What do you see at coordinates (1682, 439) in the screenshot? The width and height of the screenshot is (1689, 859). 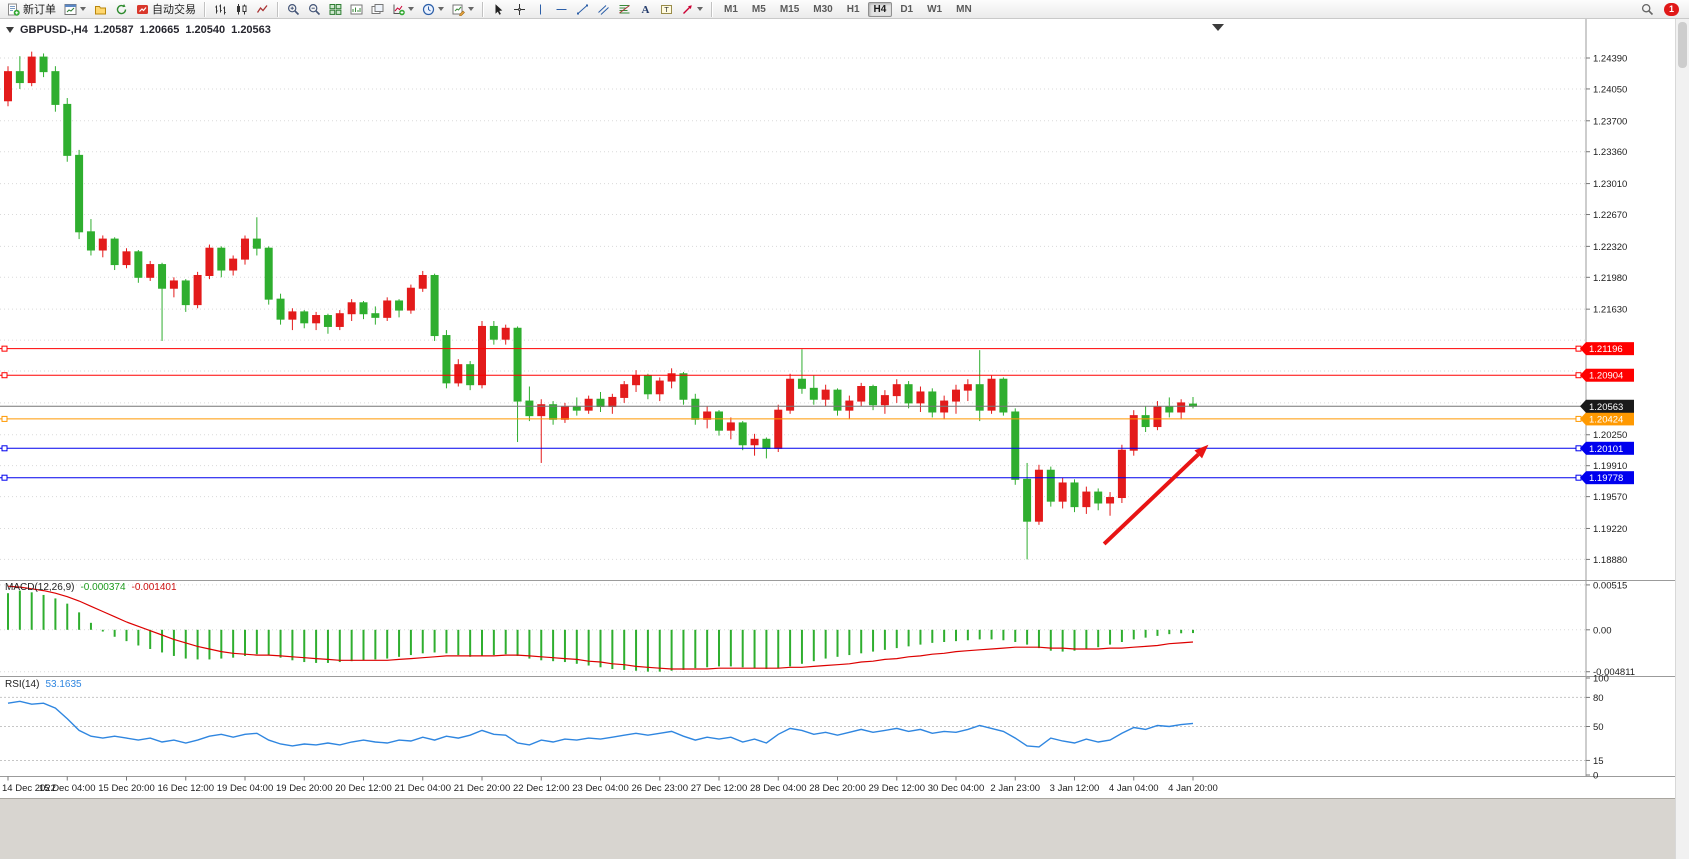 I see `vertical-scrollbar` at bounding box center [1682, 439].